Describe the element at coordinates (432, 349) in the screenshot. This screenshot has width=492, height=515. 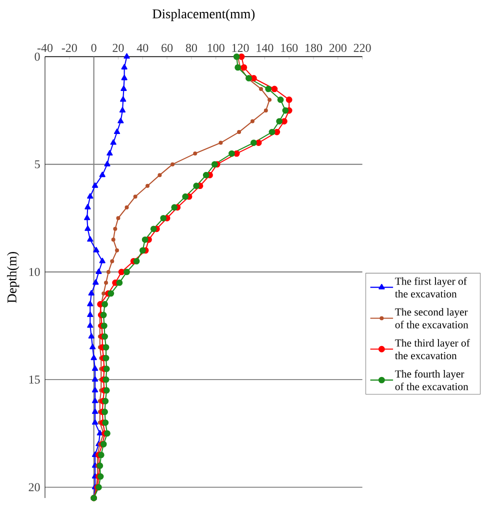
I see `legend-label: The third layer of the excavation` at that location.